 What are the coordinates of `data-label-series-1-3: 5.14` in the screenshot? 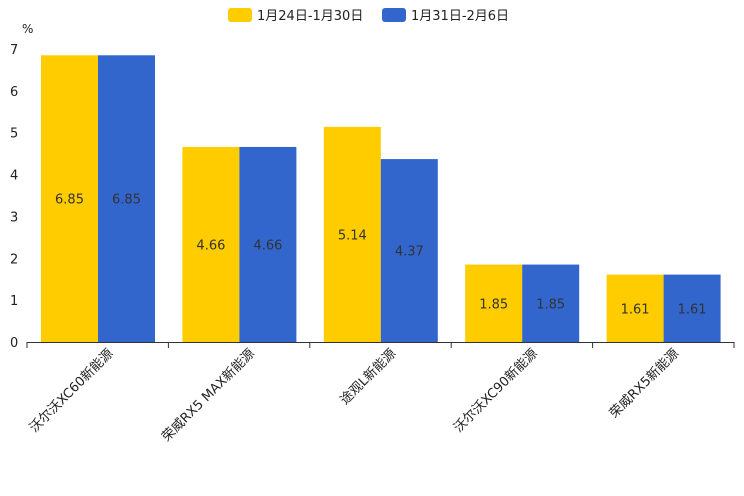 It's located at (352, 235).